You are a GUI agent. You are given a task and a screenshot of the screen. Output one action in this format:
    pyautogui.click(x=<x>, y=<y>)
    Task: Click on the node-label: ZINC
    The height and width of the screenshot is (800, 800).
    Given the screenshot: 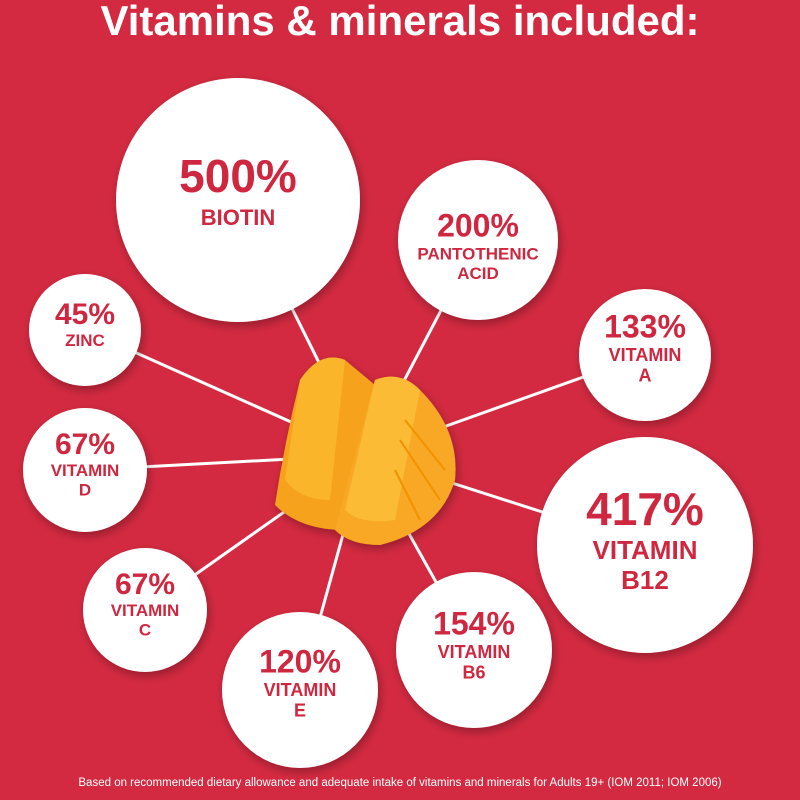 What is the action you would take?
    pyautogui.click(x=85, y=340)
    